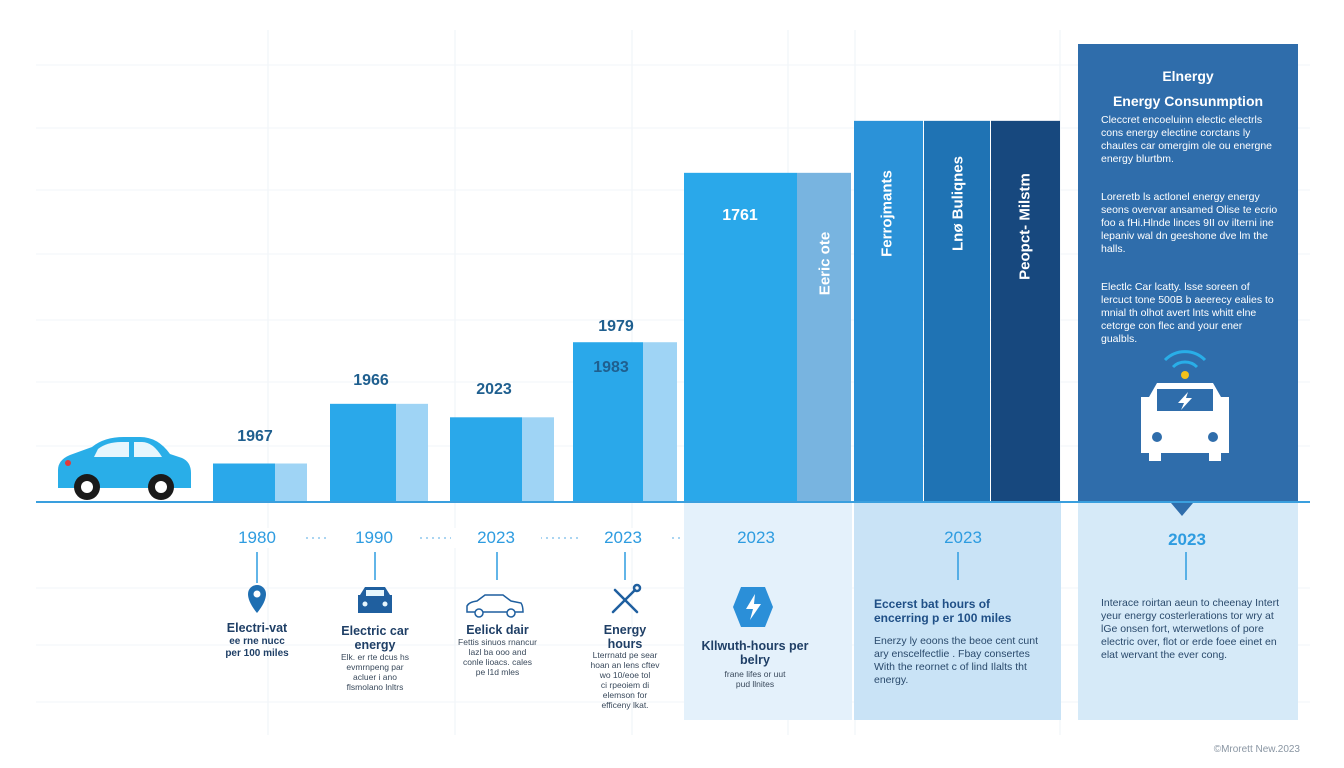 This screenshot has height=768, width=1344. I want to click on bar-6-vertical-label: Ferrojmants, so click(887, 213).